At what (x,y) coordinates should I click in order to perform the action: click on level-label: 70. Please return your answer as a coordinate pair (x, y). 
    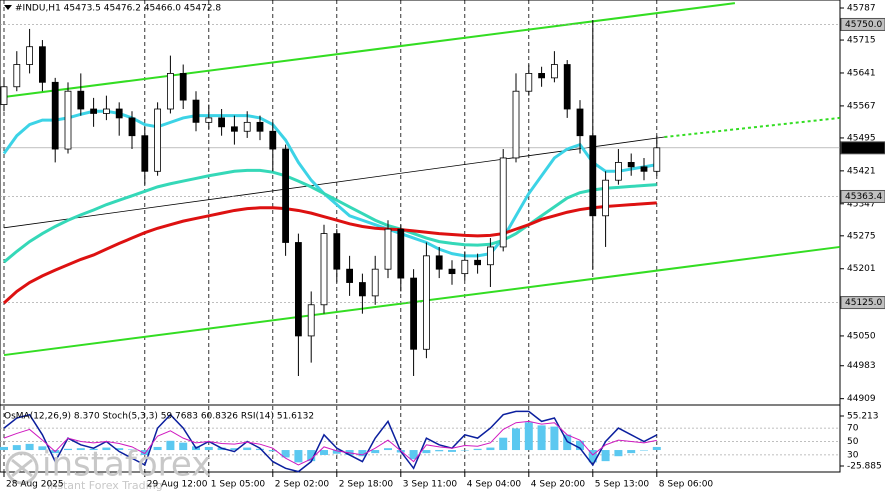
    Looking at the image, I should click on (853, 429).